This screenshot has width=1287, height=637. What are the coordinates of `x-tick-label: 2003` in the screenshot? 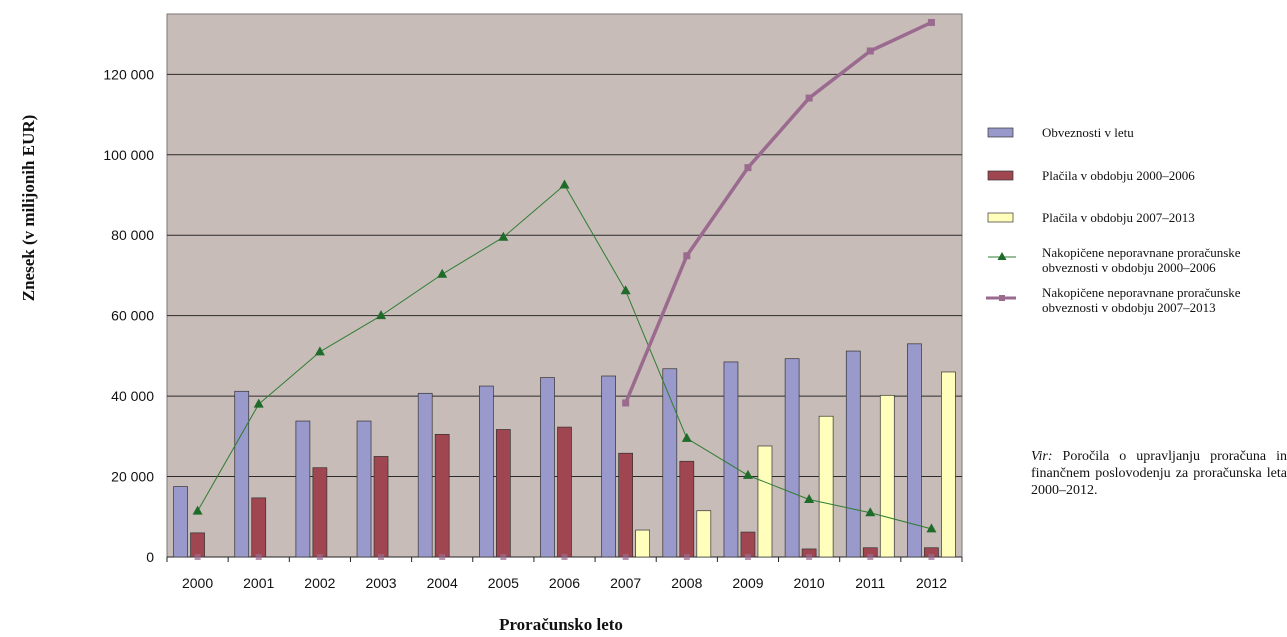 It's located at (380, 583).